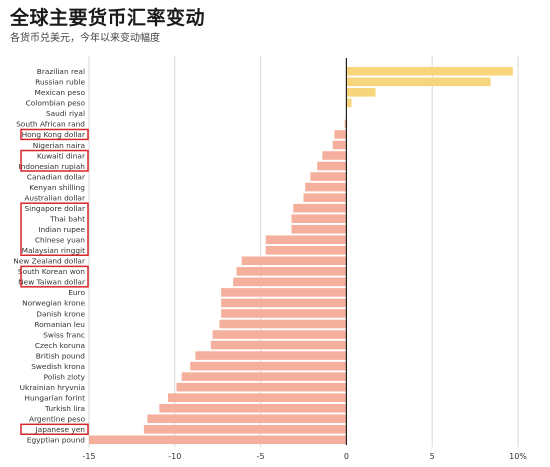 The width and height of the screenshot is (550, 467). Describe the element at coordinates (60, 240) in the screenshot. I see `category-label: Chinese yuan` at that location.